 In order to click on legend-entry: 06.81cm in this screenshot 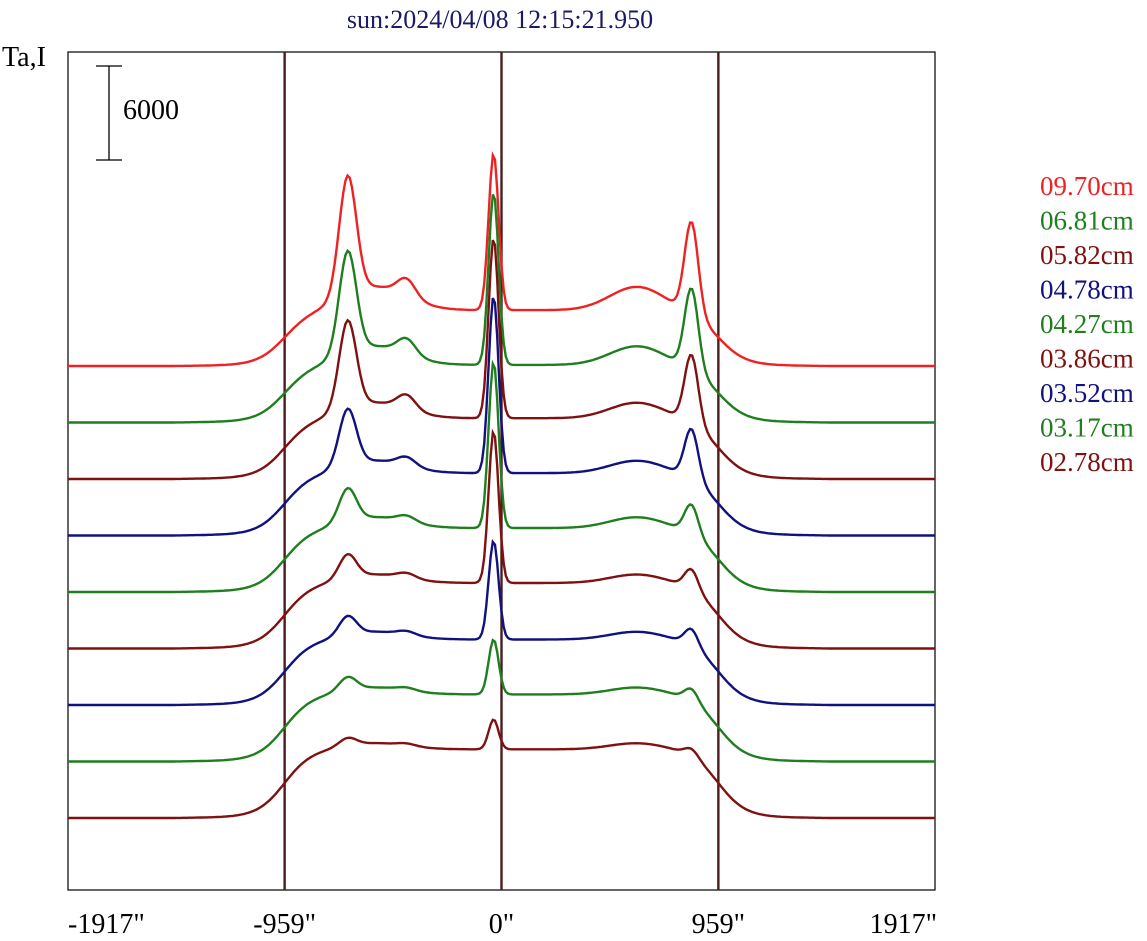, I will do `click(1087, 221)`.